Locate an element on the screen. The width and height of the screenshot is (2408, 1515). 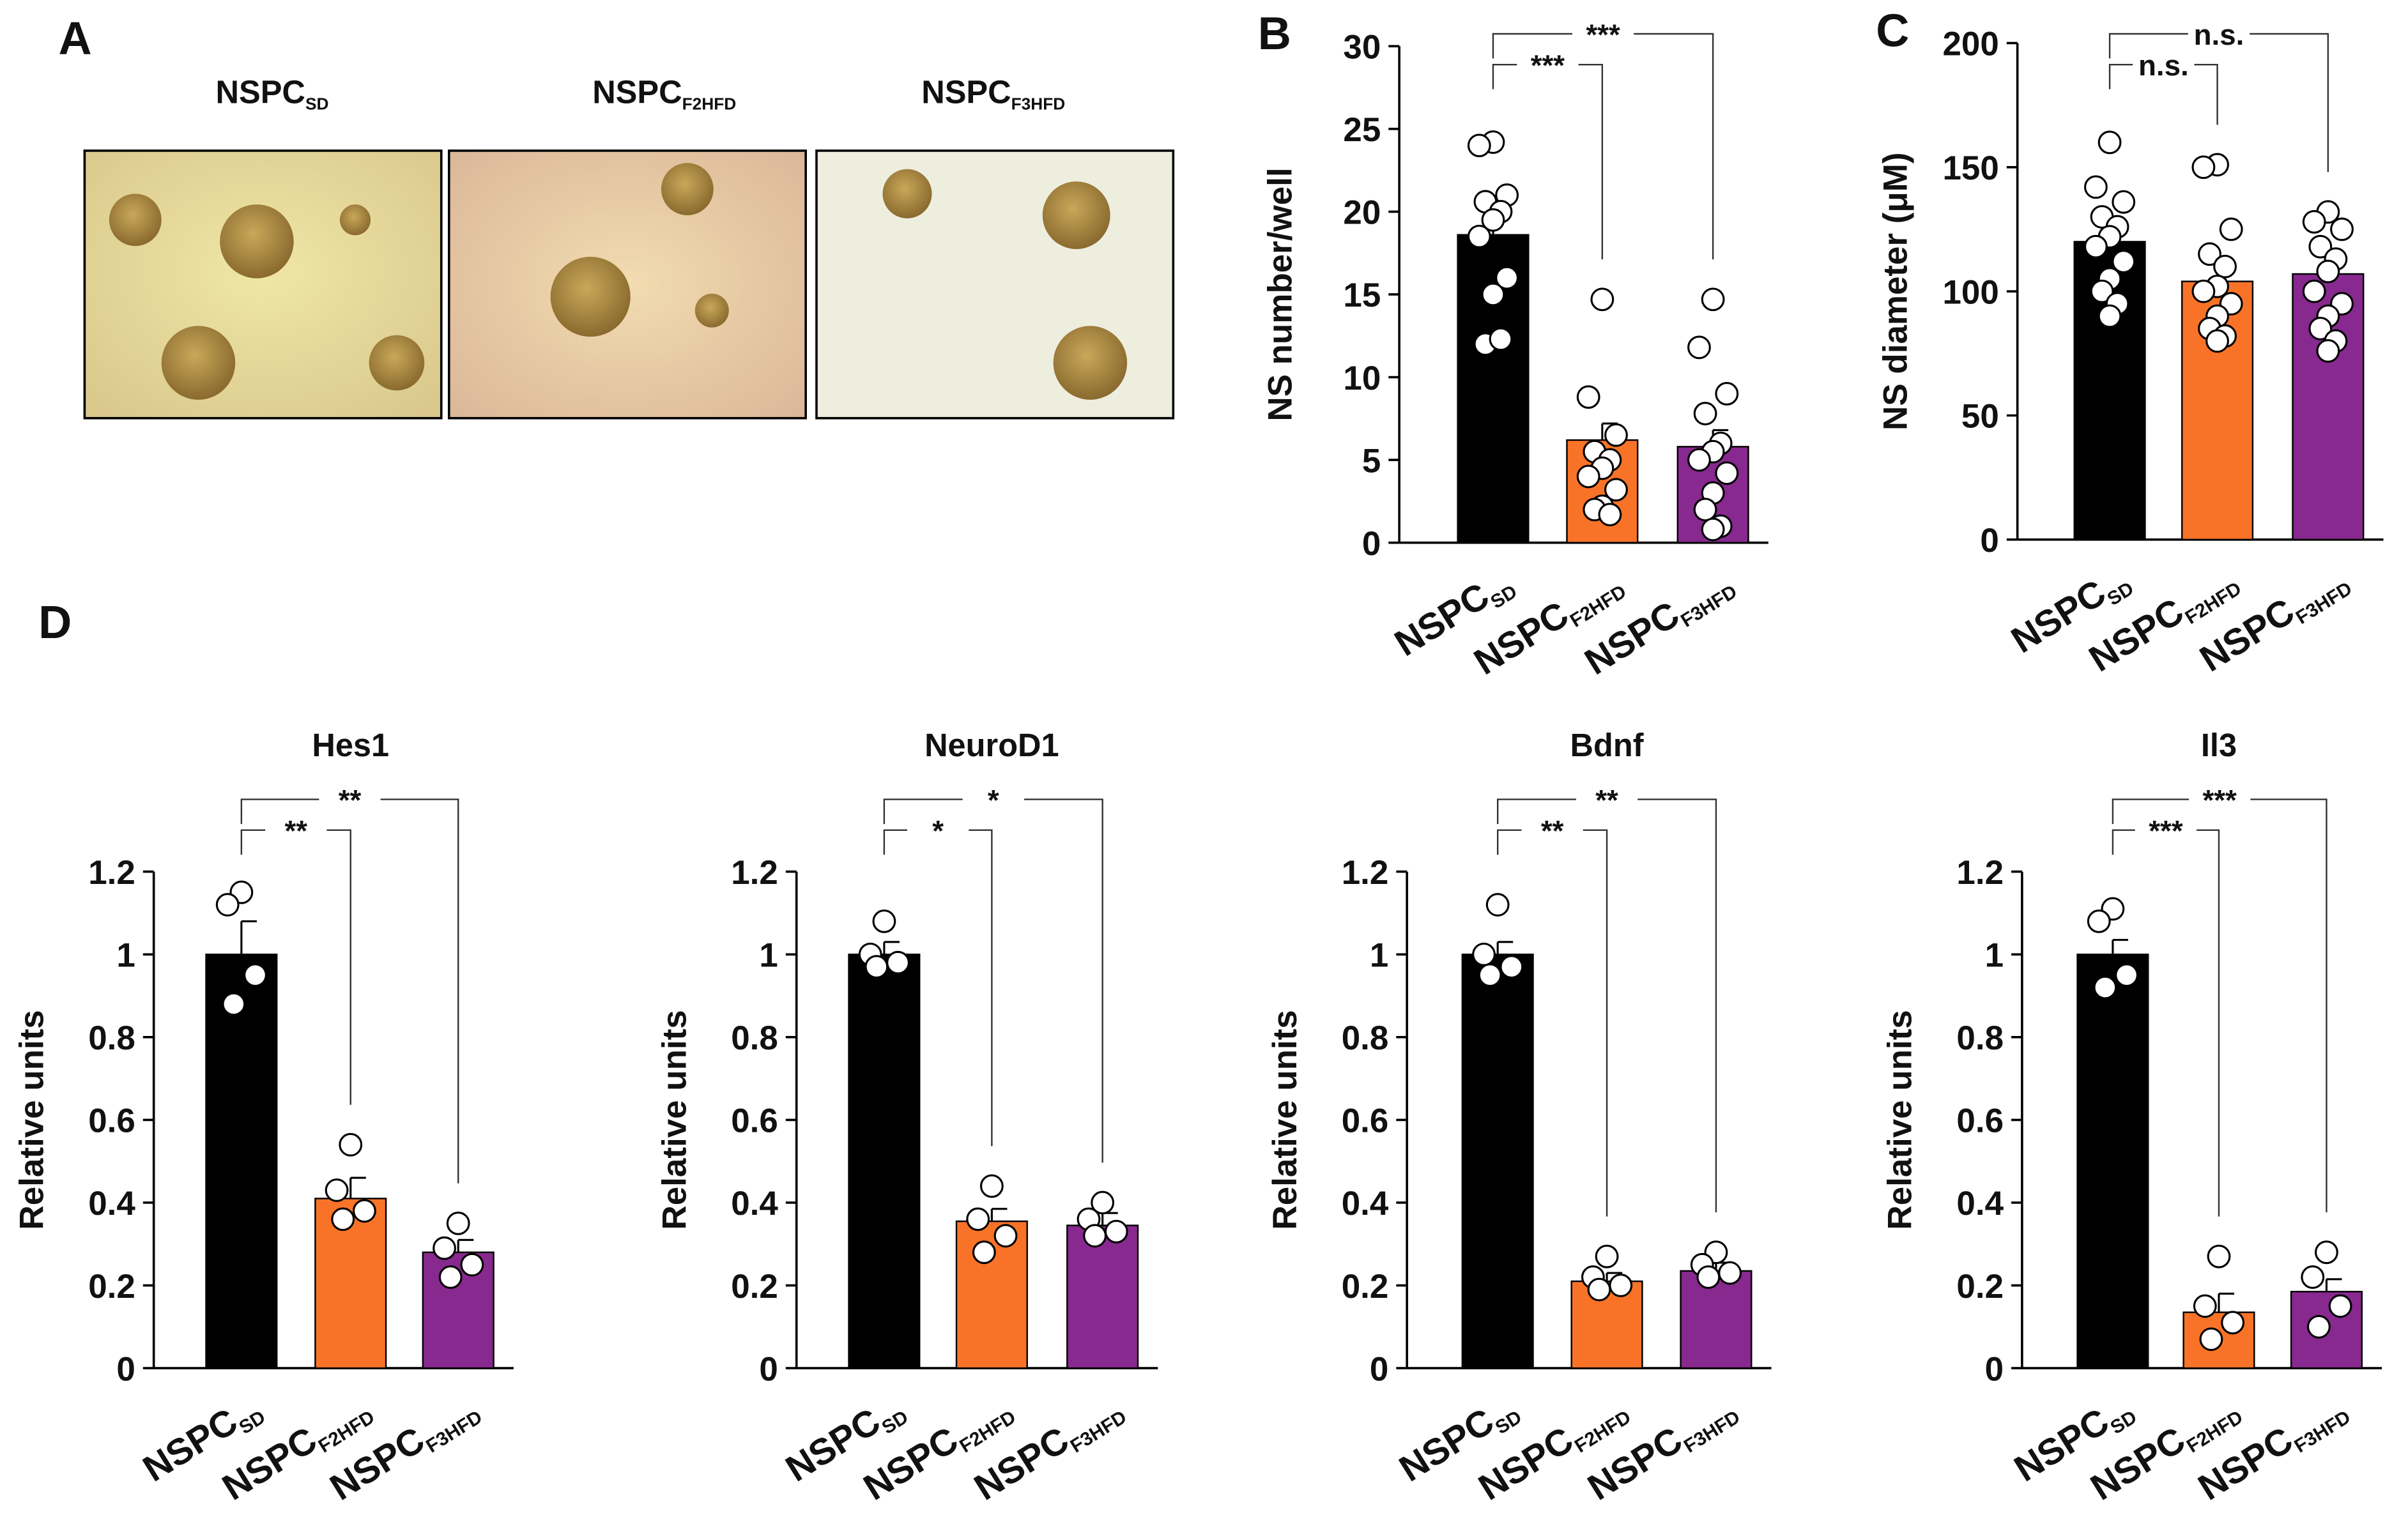
label-subscript: SD is located at coordinates (316, 103).